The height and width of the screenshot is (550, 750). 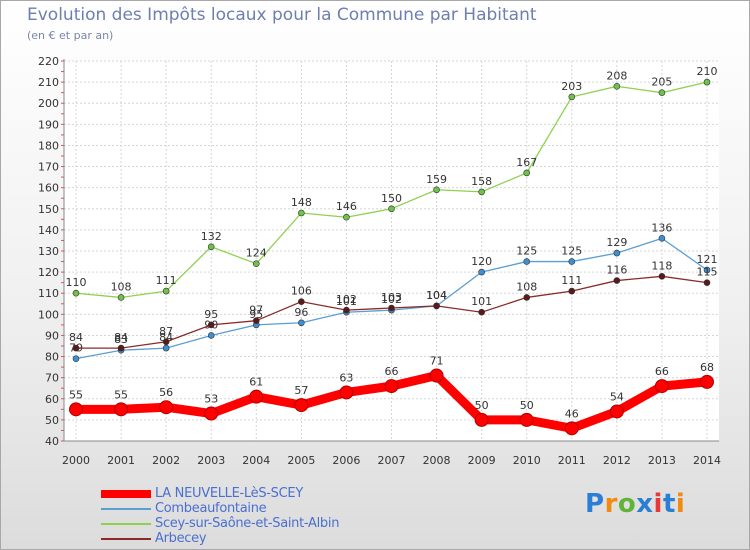 What do you see at coordinates (301, 312) in the screenshot?
I see `data-label: 96` at bounding box center [301, 312].